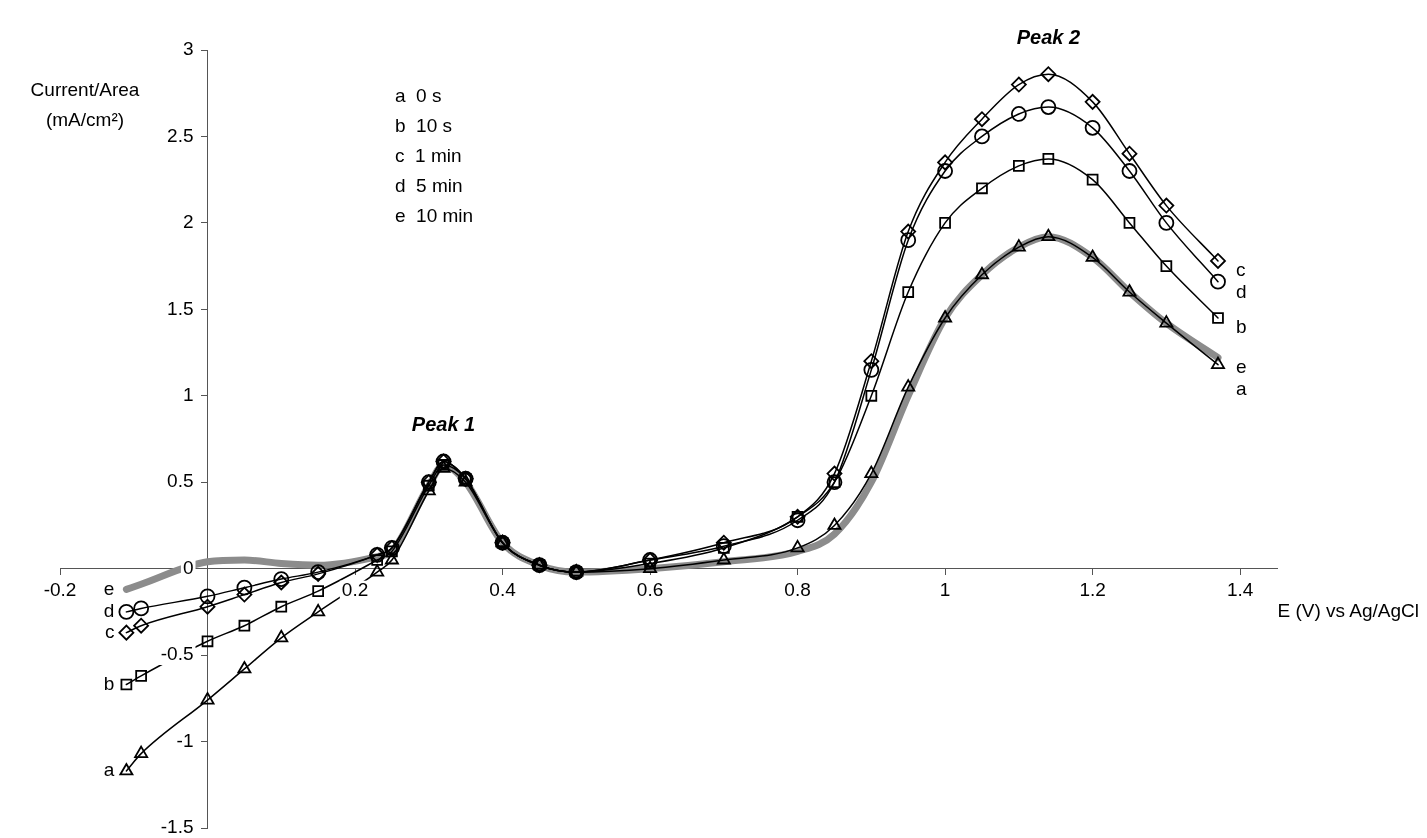 Image resolution: width=1427 pixels, height=838 pixels. Describe the element at coordinates (945, 589) in the screenshot. I see `x-tick-label: 1` at that location.